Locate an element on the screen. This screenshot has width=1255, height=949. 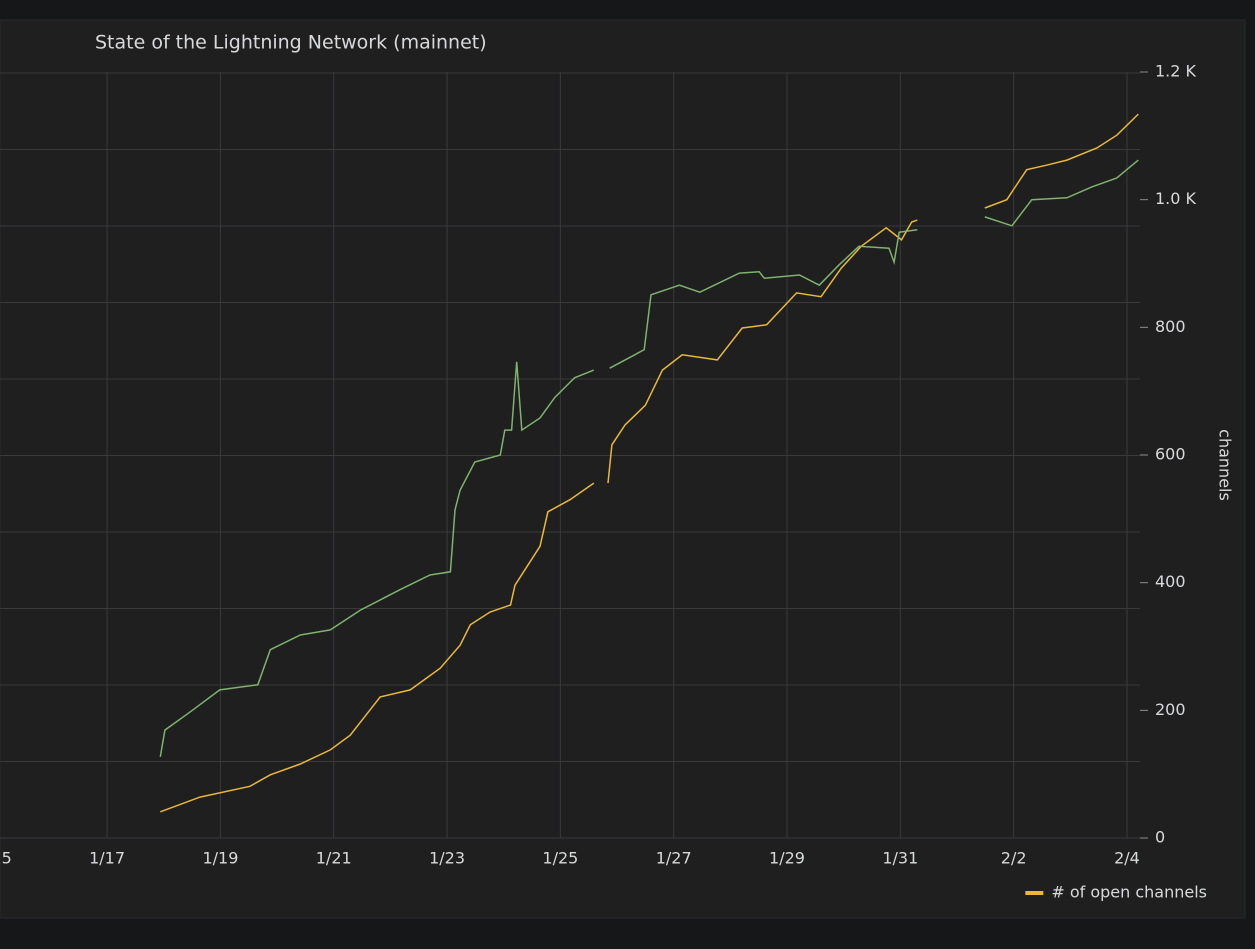
x-tick-label: 1/27 is located at coordinates (674, 858).